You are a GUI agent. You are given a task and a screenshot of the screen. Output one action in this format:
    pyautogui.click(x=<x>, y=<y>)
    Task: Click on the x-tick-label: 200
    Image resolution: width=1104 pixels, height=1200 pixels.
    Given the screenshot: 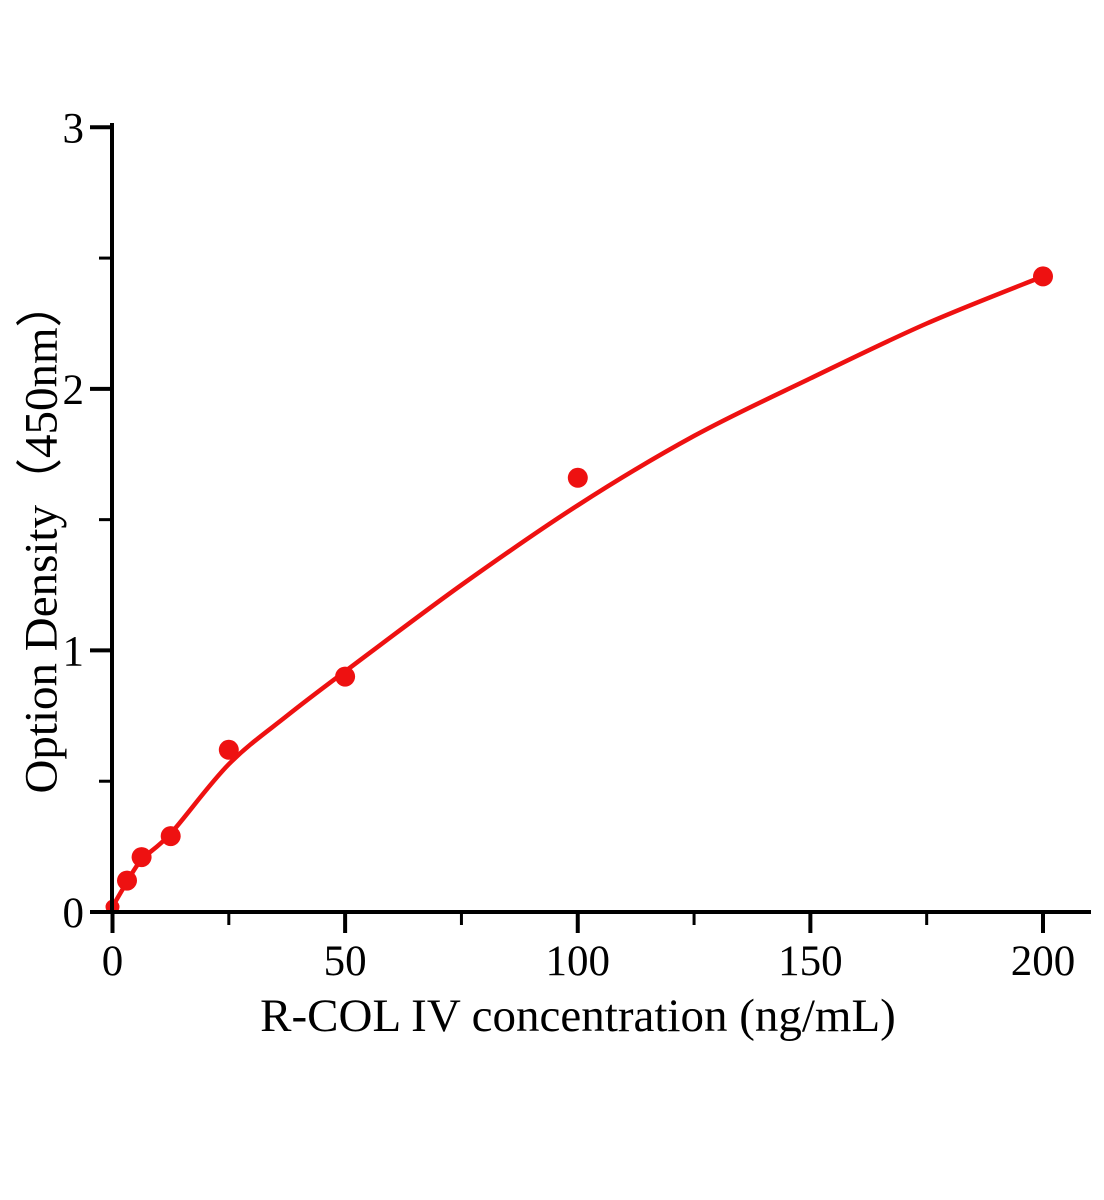 What is the action you would take?
    pyautogui.click(x=1043, y=961)
    